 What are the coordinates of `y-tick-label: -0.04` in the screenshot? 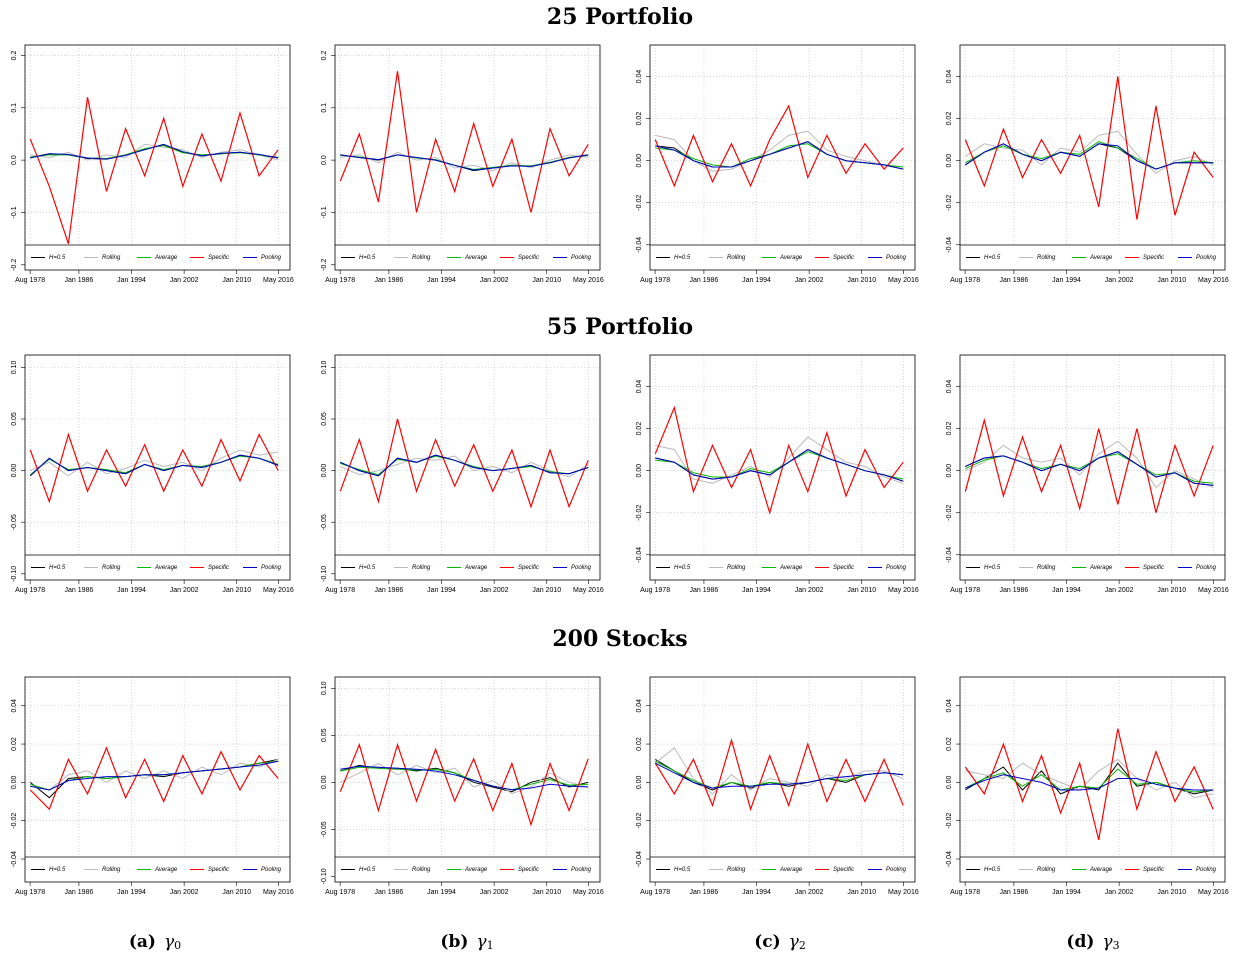 It's located at (639, 859).